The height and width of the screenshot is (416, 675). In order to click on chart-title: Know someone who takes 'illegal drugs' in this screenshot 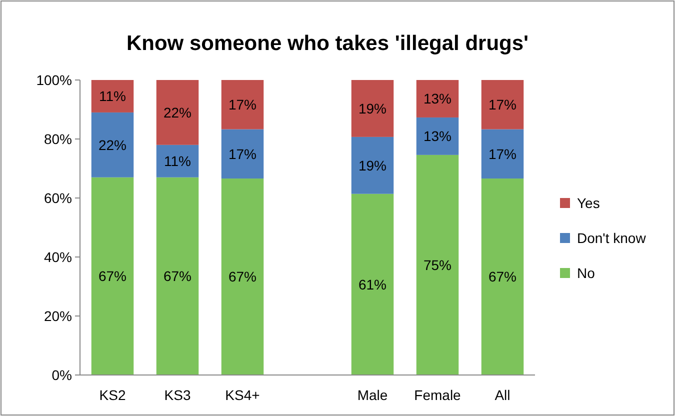, I will do `click(327, 43)`.